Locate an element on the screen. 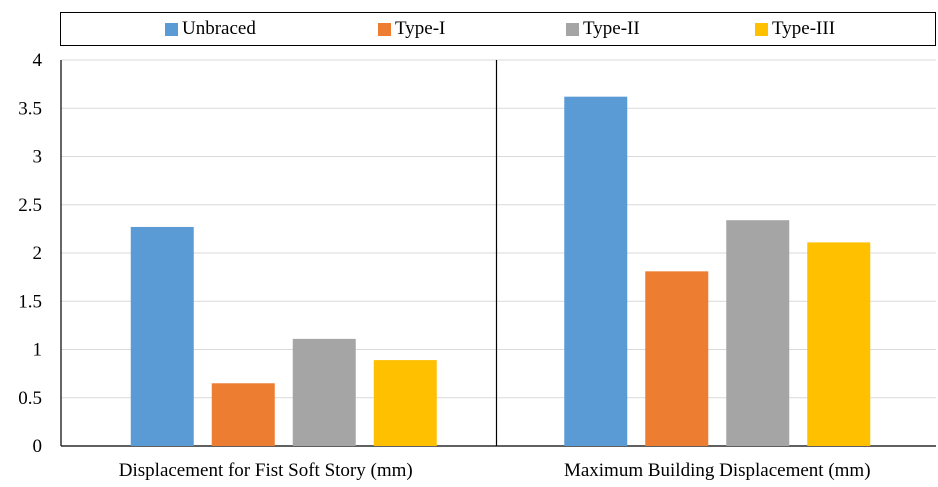  legend-item-type-i: Type-I is located at coordinates (411, 29).